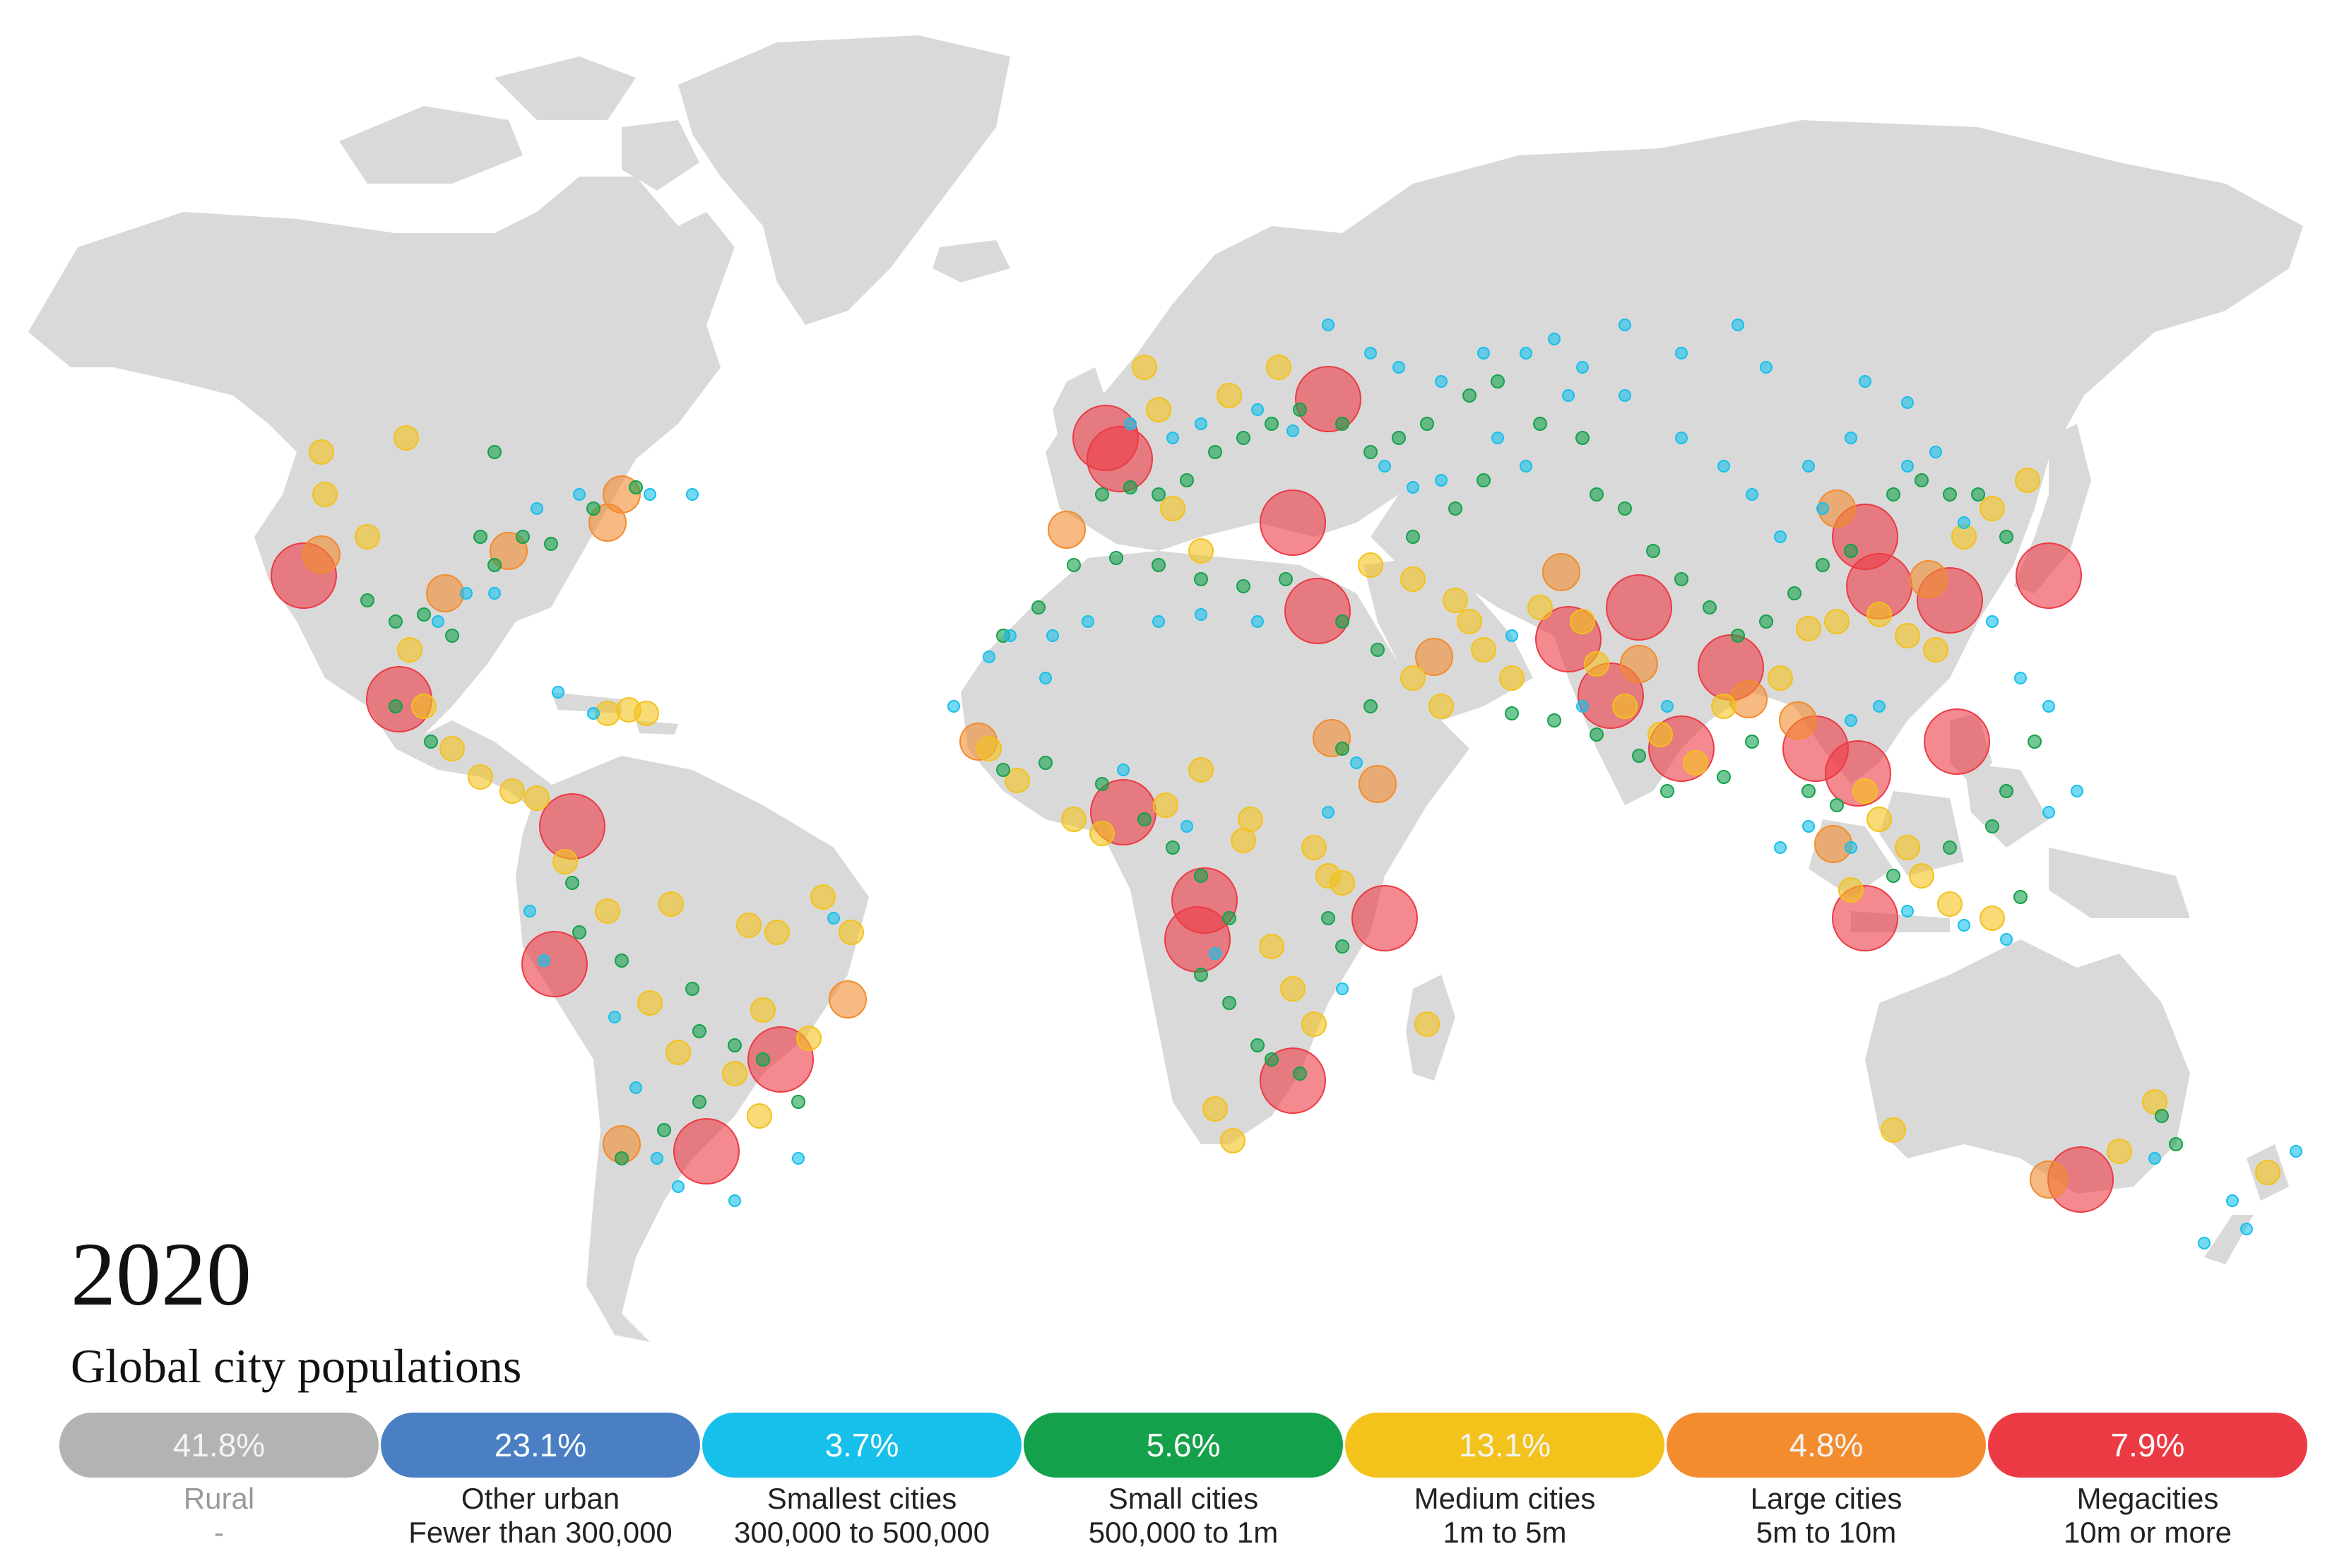 The width and height of the screenshot is (2349, 1568). Describe the element at coordinates (1826, 1498) in the screenshot. I see `legend-name-large-cities: Large cities` at that location.